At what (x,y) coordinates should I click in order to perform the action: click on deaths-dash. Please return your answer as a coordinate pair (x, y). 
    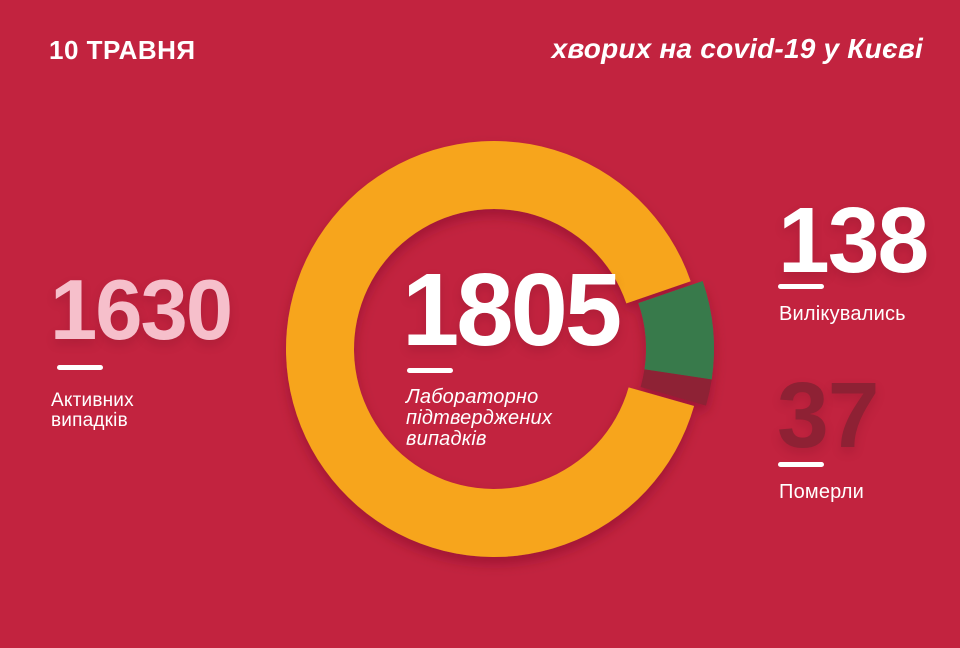
    Looking at the image, I should click on (801, 464).